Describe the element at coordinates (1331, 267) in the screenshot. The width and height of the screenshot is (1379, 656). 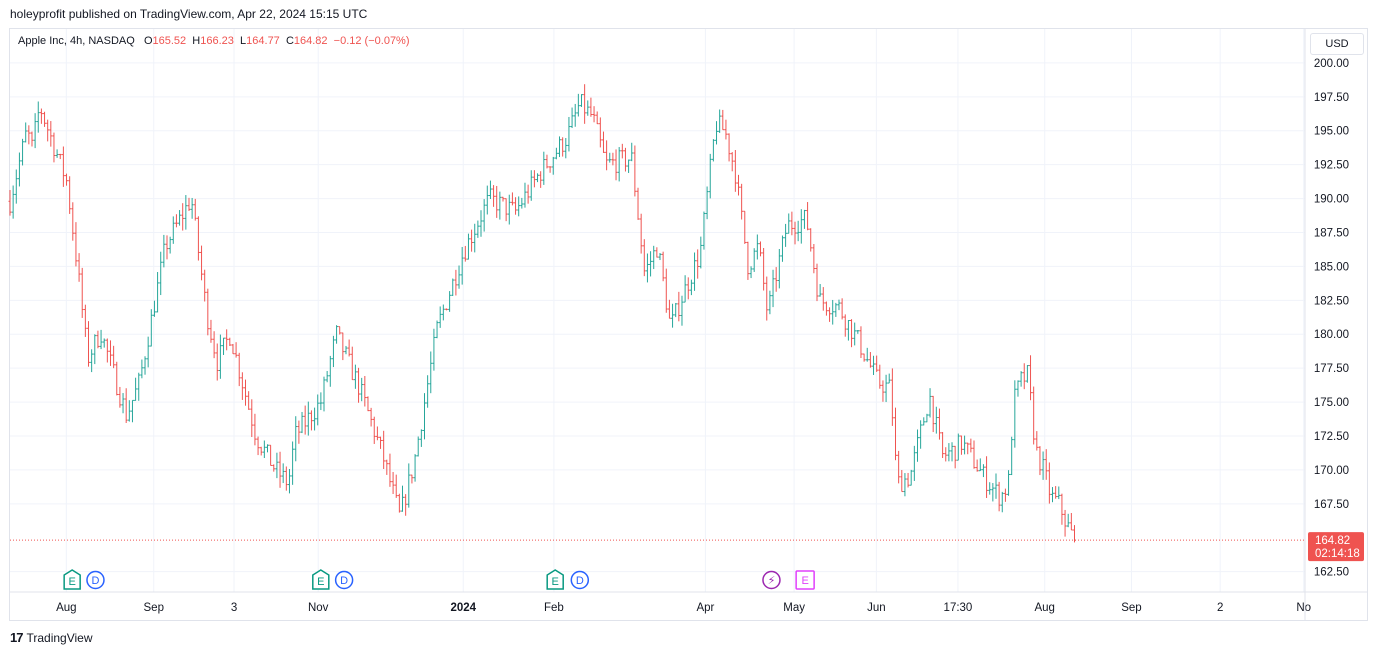
I see `price-tick-label: 185.00` at that location.